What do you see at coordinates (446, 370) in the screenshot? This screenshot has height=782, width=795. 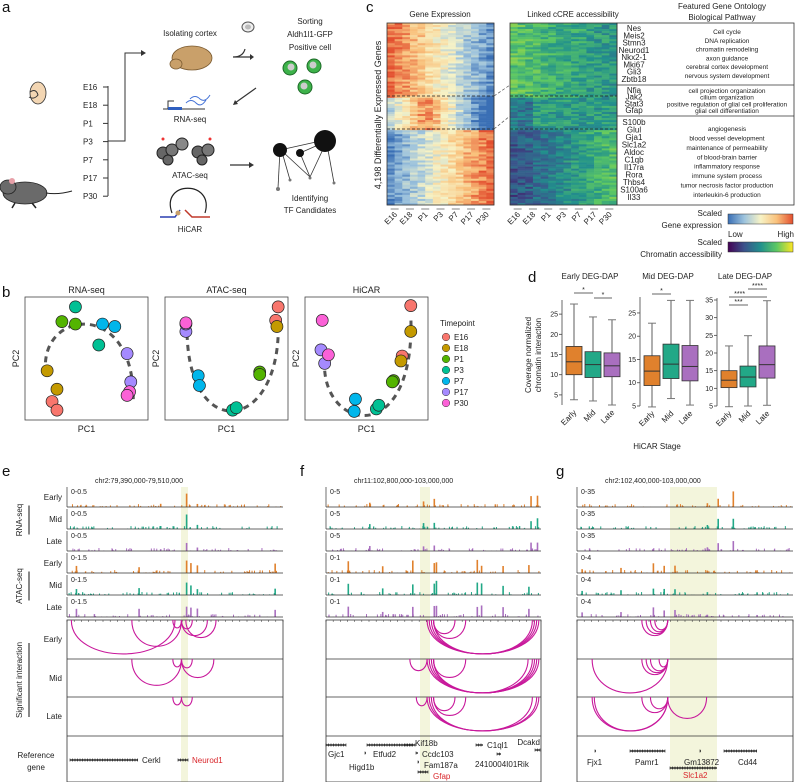 I see `legend-swatch` at bounding box center [446, 370].